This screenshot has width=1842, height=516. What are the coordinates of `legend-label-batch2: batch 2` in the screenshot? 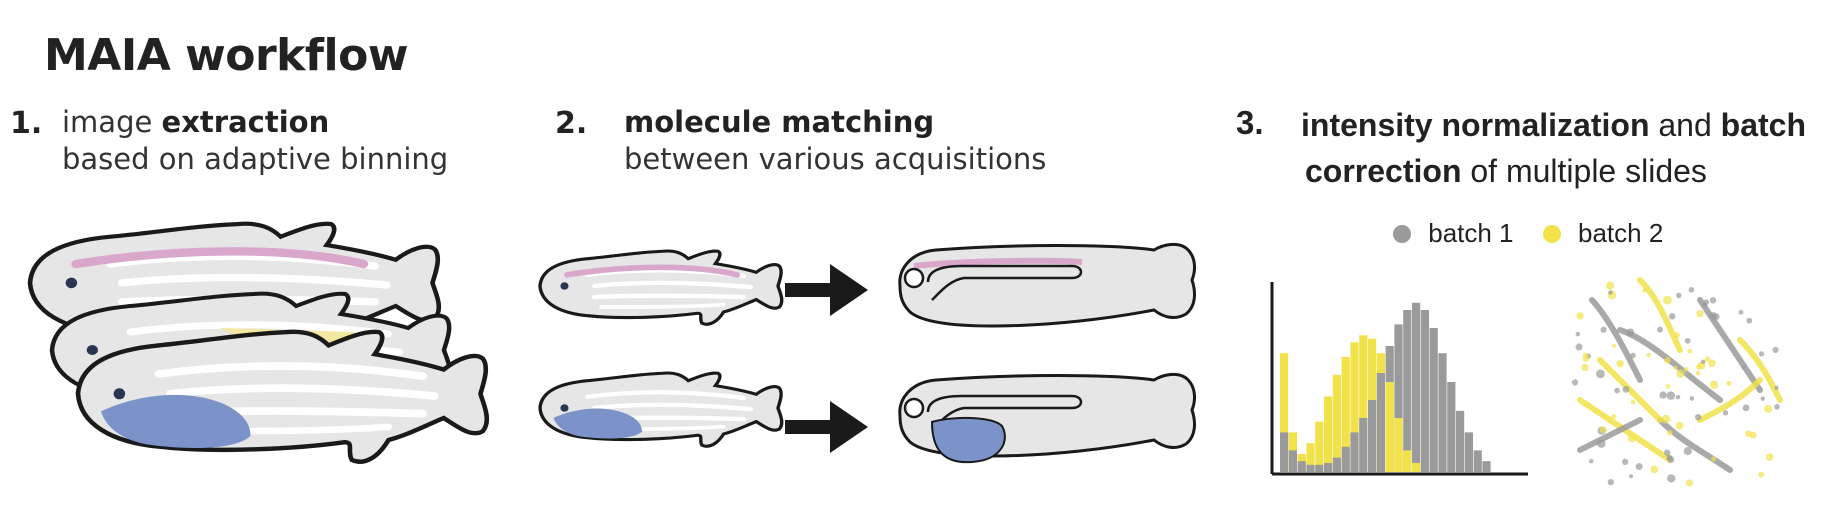 It's located at (1621, 233).